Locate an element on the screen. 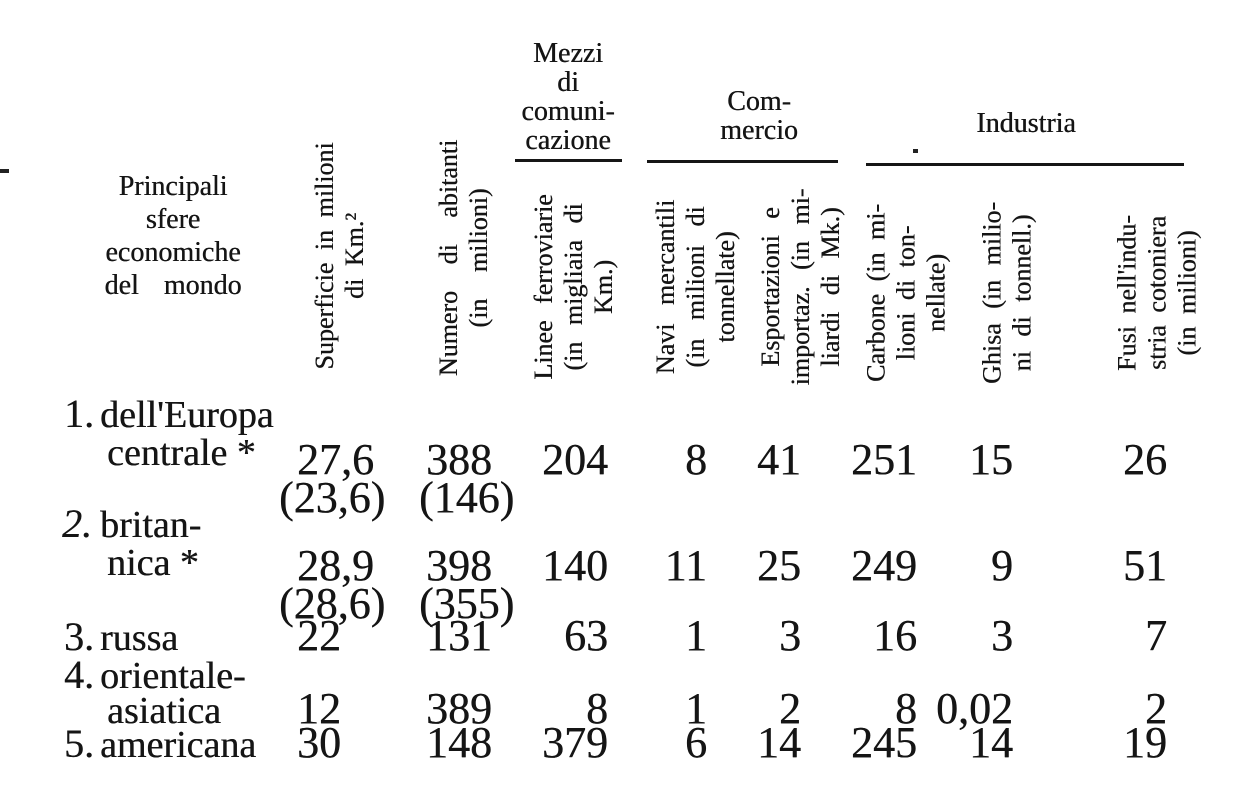 Image resolution: width=1253 pixels, height=809 pixels. col-header-line: Navi mercantili is located at coordinates (665, 287).